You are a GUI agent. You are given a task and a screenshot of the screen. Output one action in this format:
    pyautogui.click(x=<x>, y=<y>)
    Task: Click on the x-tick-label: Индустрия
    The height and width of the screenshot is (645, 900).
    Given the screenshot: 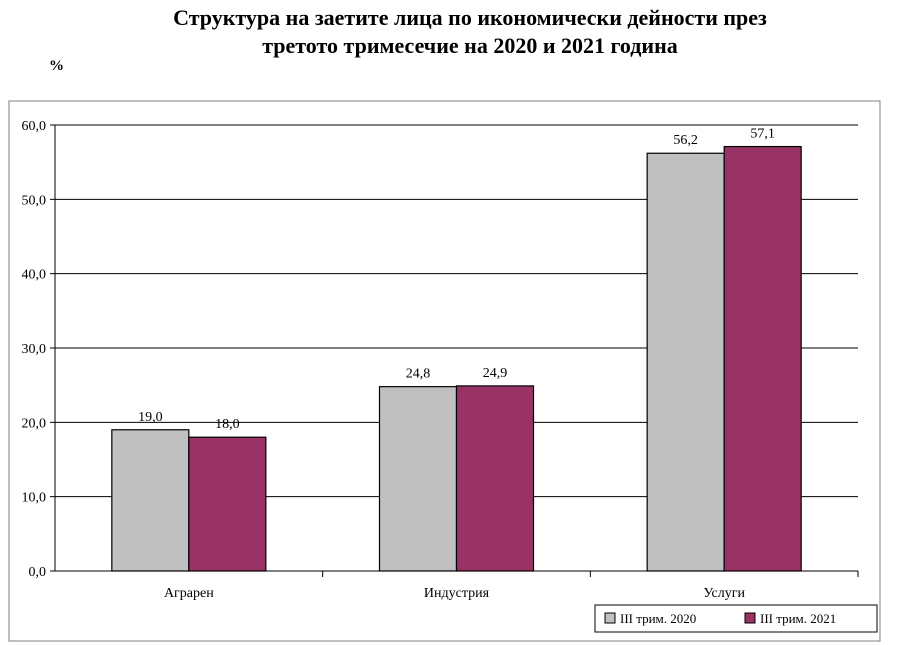 What is the action you would take?
    pyautogui.click(x=457, y=593)
    